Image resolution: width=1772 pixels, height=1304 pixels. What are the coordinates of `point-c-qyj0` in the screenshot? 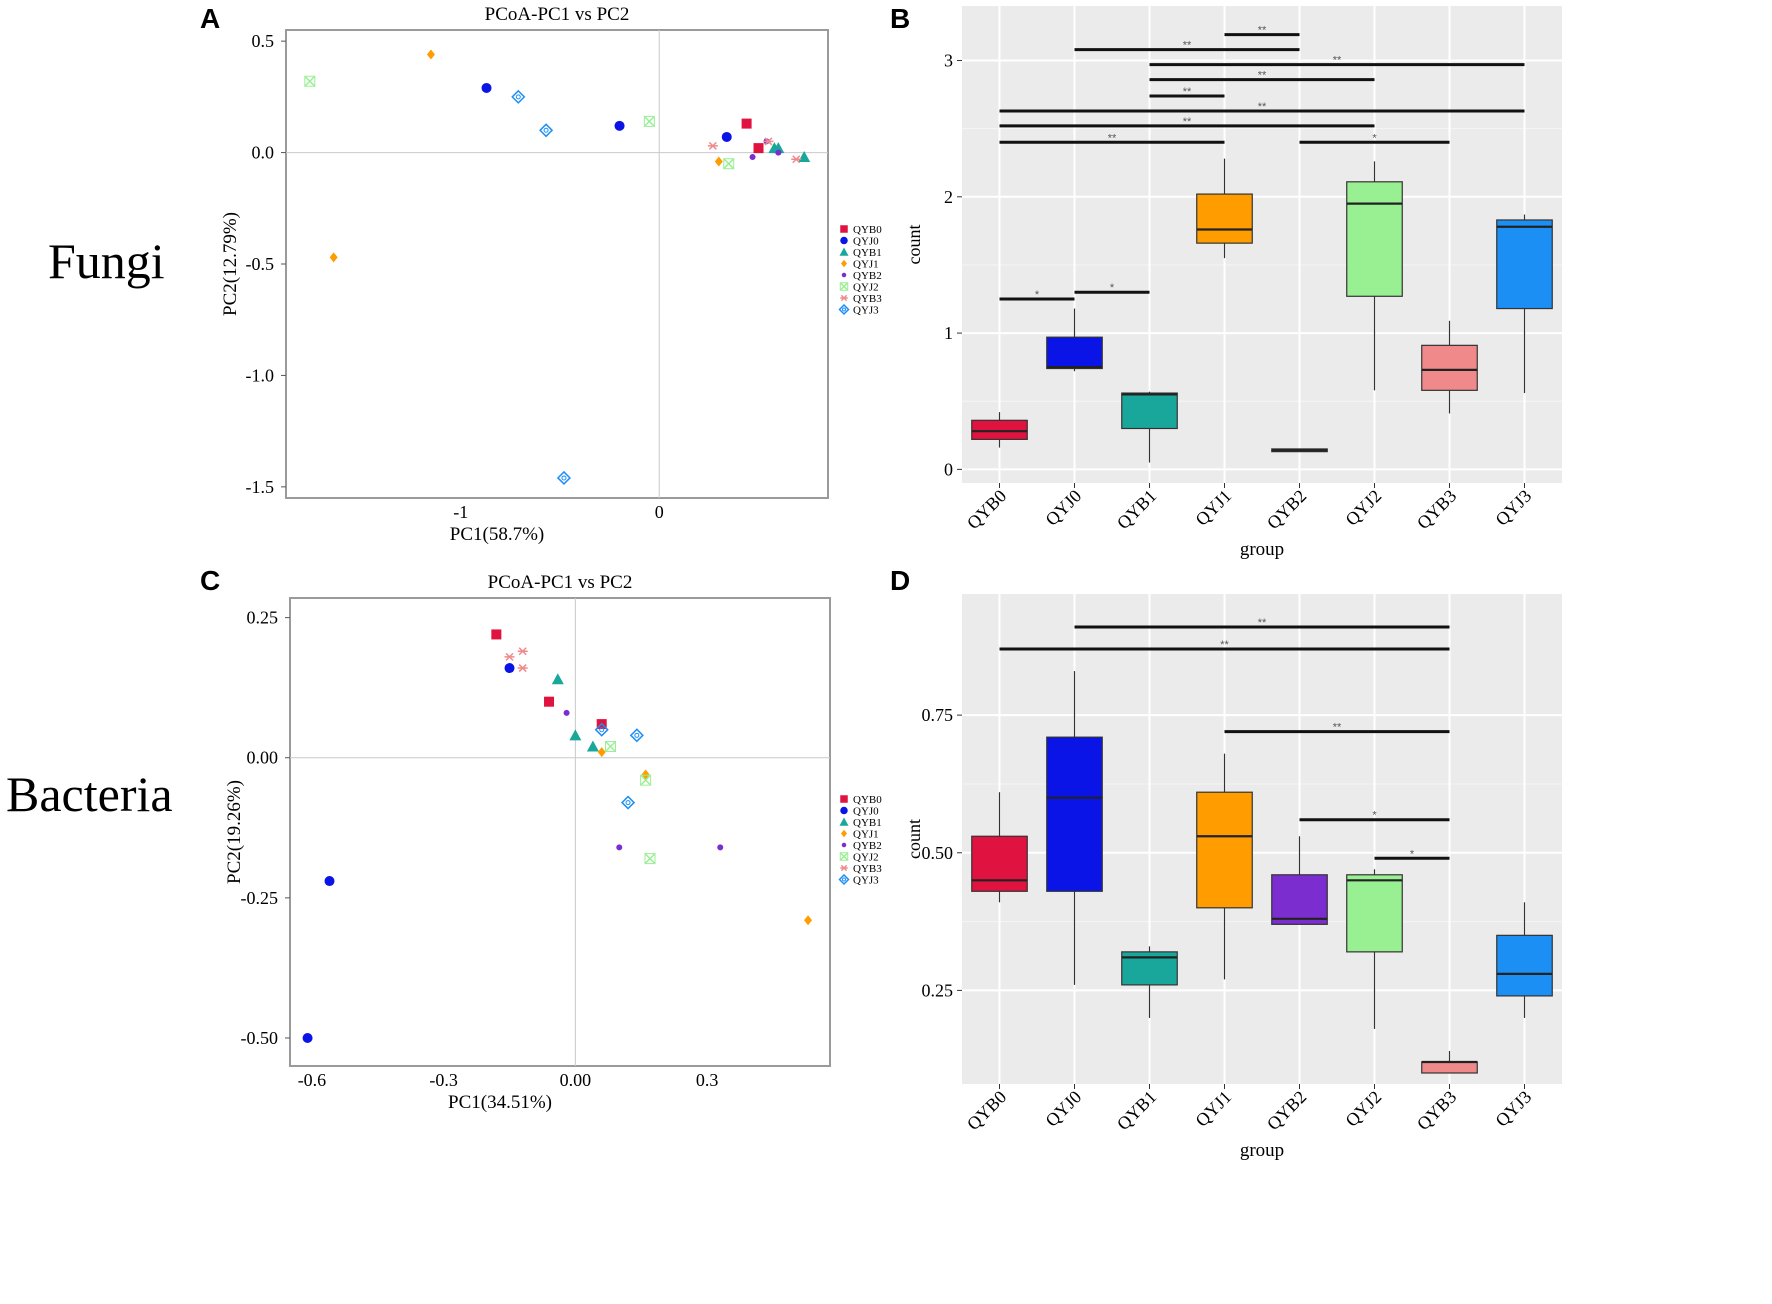 It's located at (307, 1037).